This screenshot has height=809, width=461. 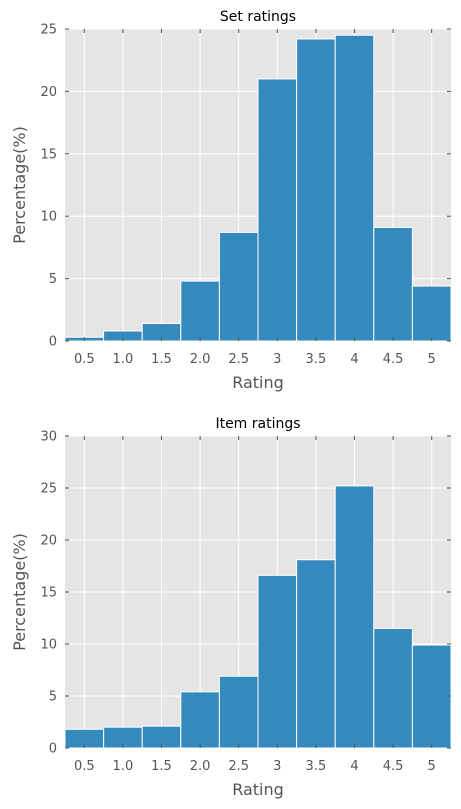 I want to click on chart-title: Set ratings, so click(x=258, y=17).